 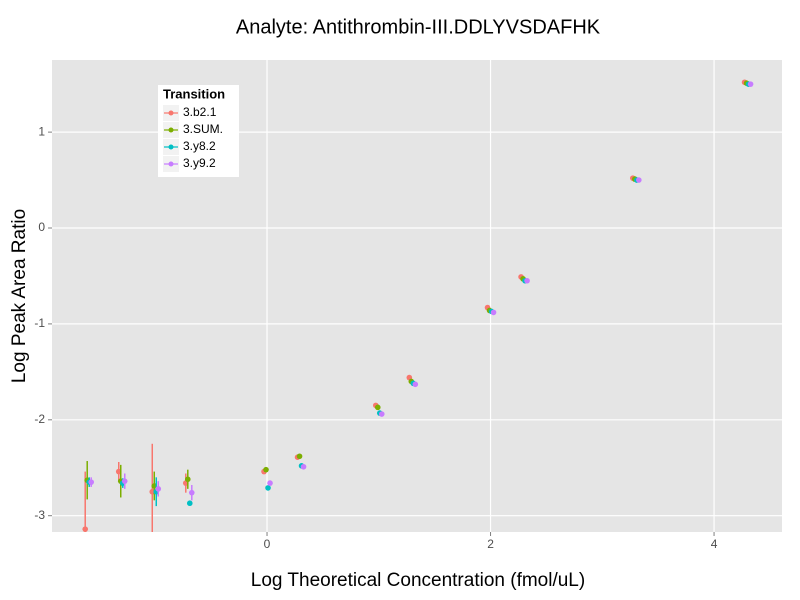 What do you see at coordinates (490, 544) in the screenshot?
I see `x-tick-label: 2` at bounding box center [490, 544].